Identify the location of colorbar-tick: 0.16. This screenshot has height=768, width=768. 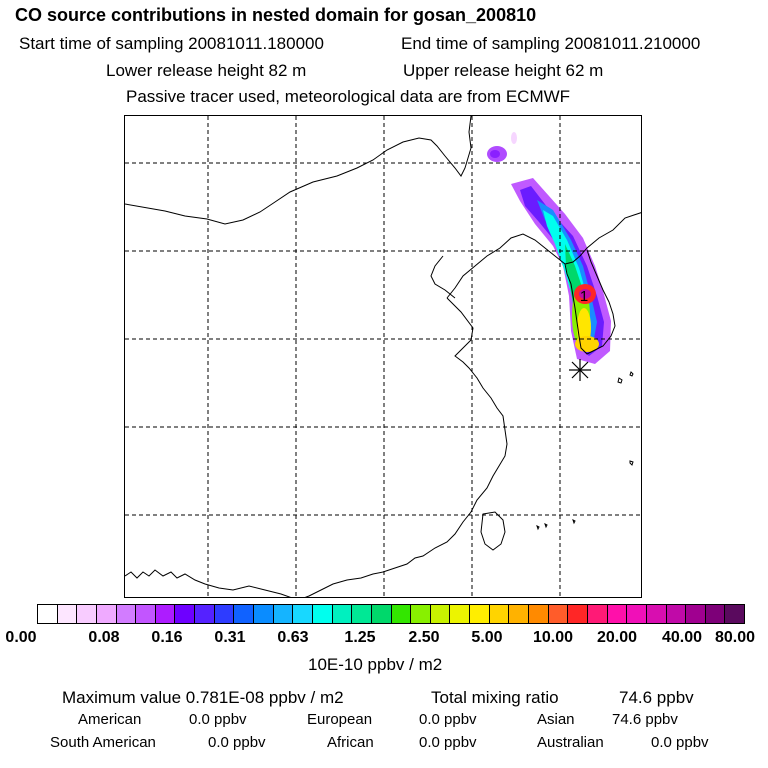
(167, 637).